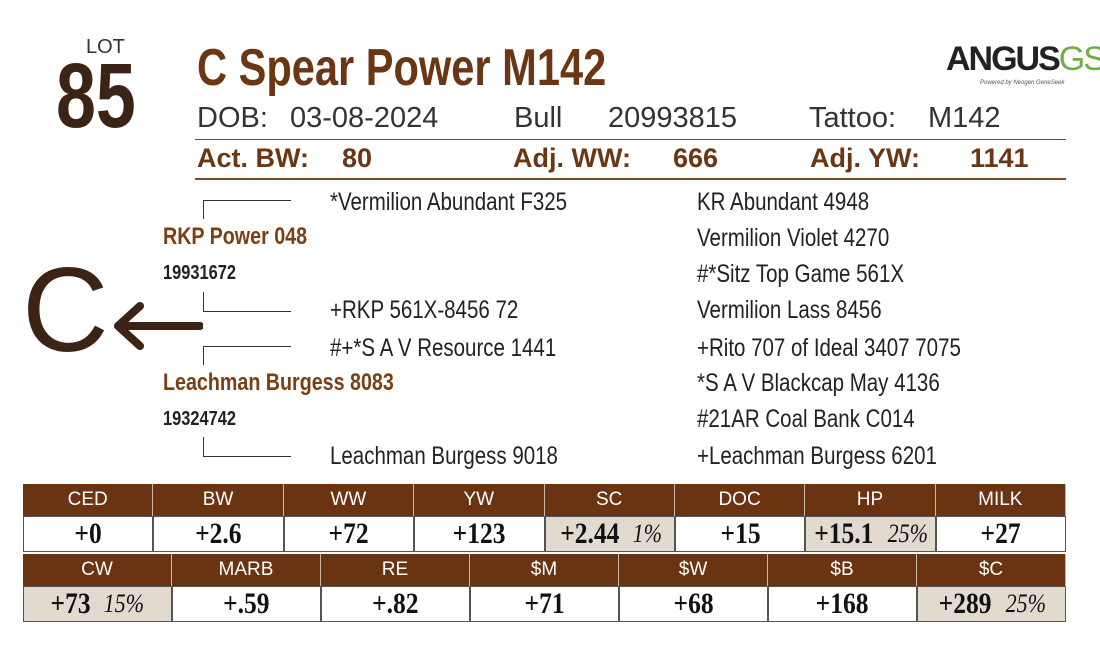 The height and width of the screenshot is (654, 1100). What do you see at coordinates (647, 533) in the screenshot?
I see `epd-percentile: 1%` at bounding box center [647, 533].